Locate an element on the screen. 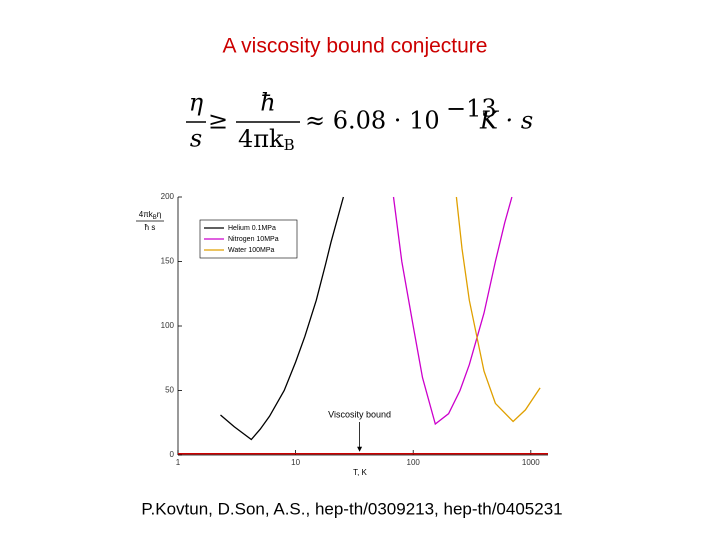 The width and height of the screenshot is (720, 540). formula-sub: B is located at coordinates (289, 145).